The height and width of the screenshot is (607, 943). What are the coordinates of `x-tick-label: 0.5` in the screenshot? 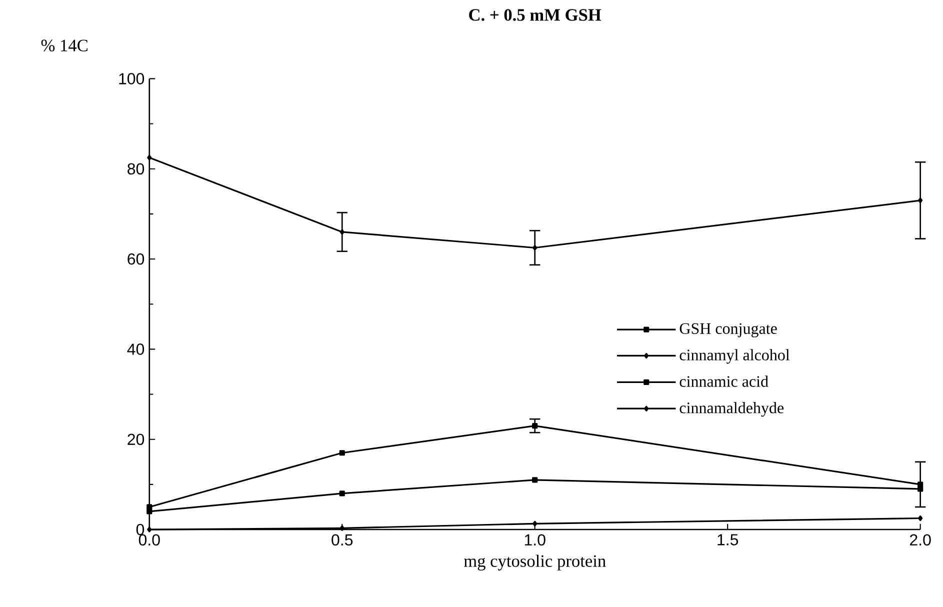 It's located at (342, 540).